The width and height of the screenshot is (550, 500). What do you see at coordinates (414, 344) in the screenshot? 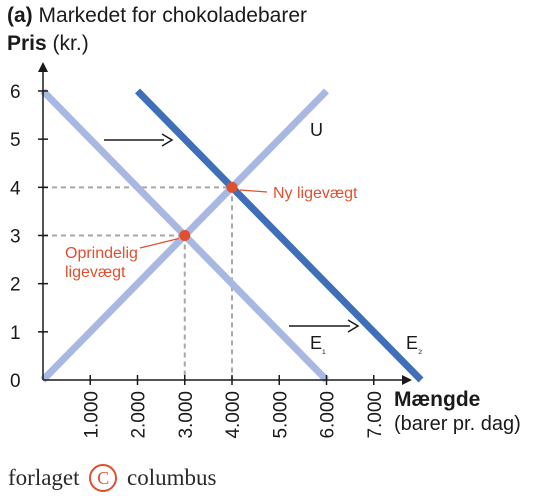
I see `series-label-2: E₂` at bounding box center [414, 344].